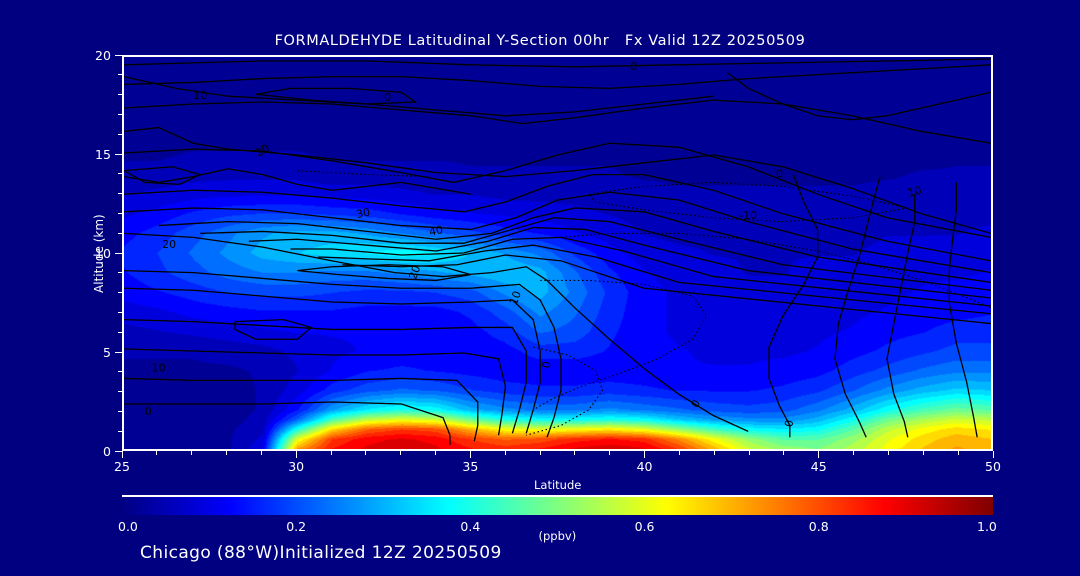  What do you see at coordinates (558, 485) in the screenshot?
I see `x-axis-label: Latitude` at bounding box center [558, 485].